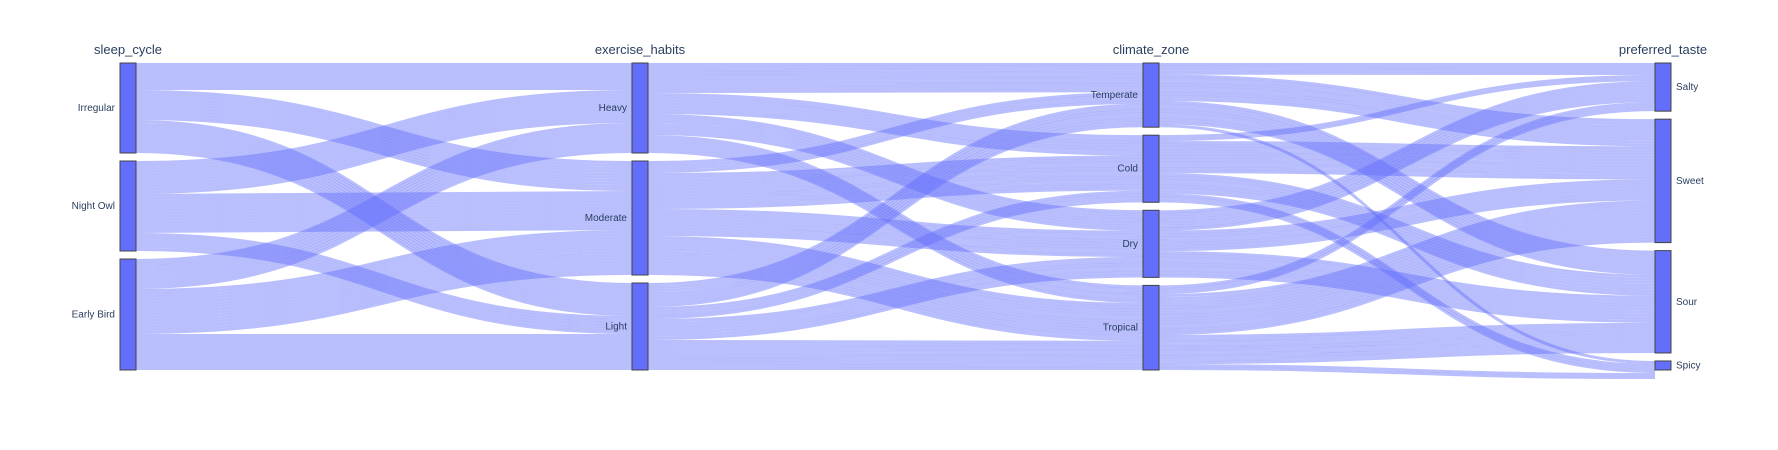  I want to click on category-bar-preferred-taste-sour, so click(1663, 302).